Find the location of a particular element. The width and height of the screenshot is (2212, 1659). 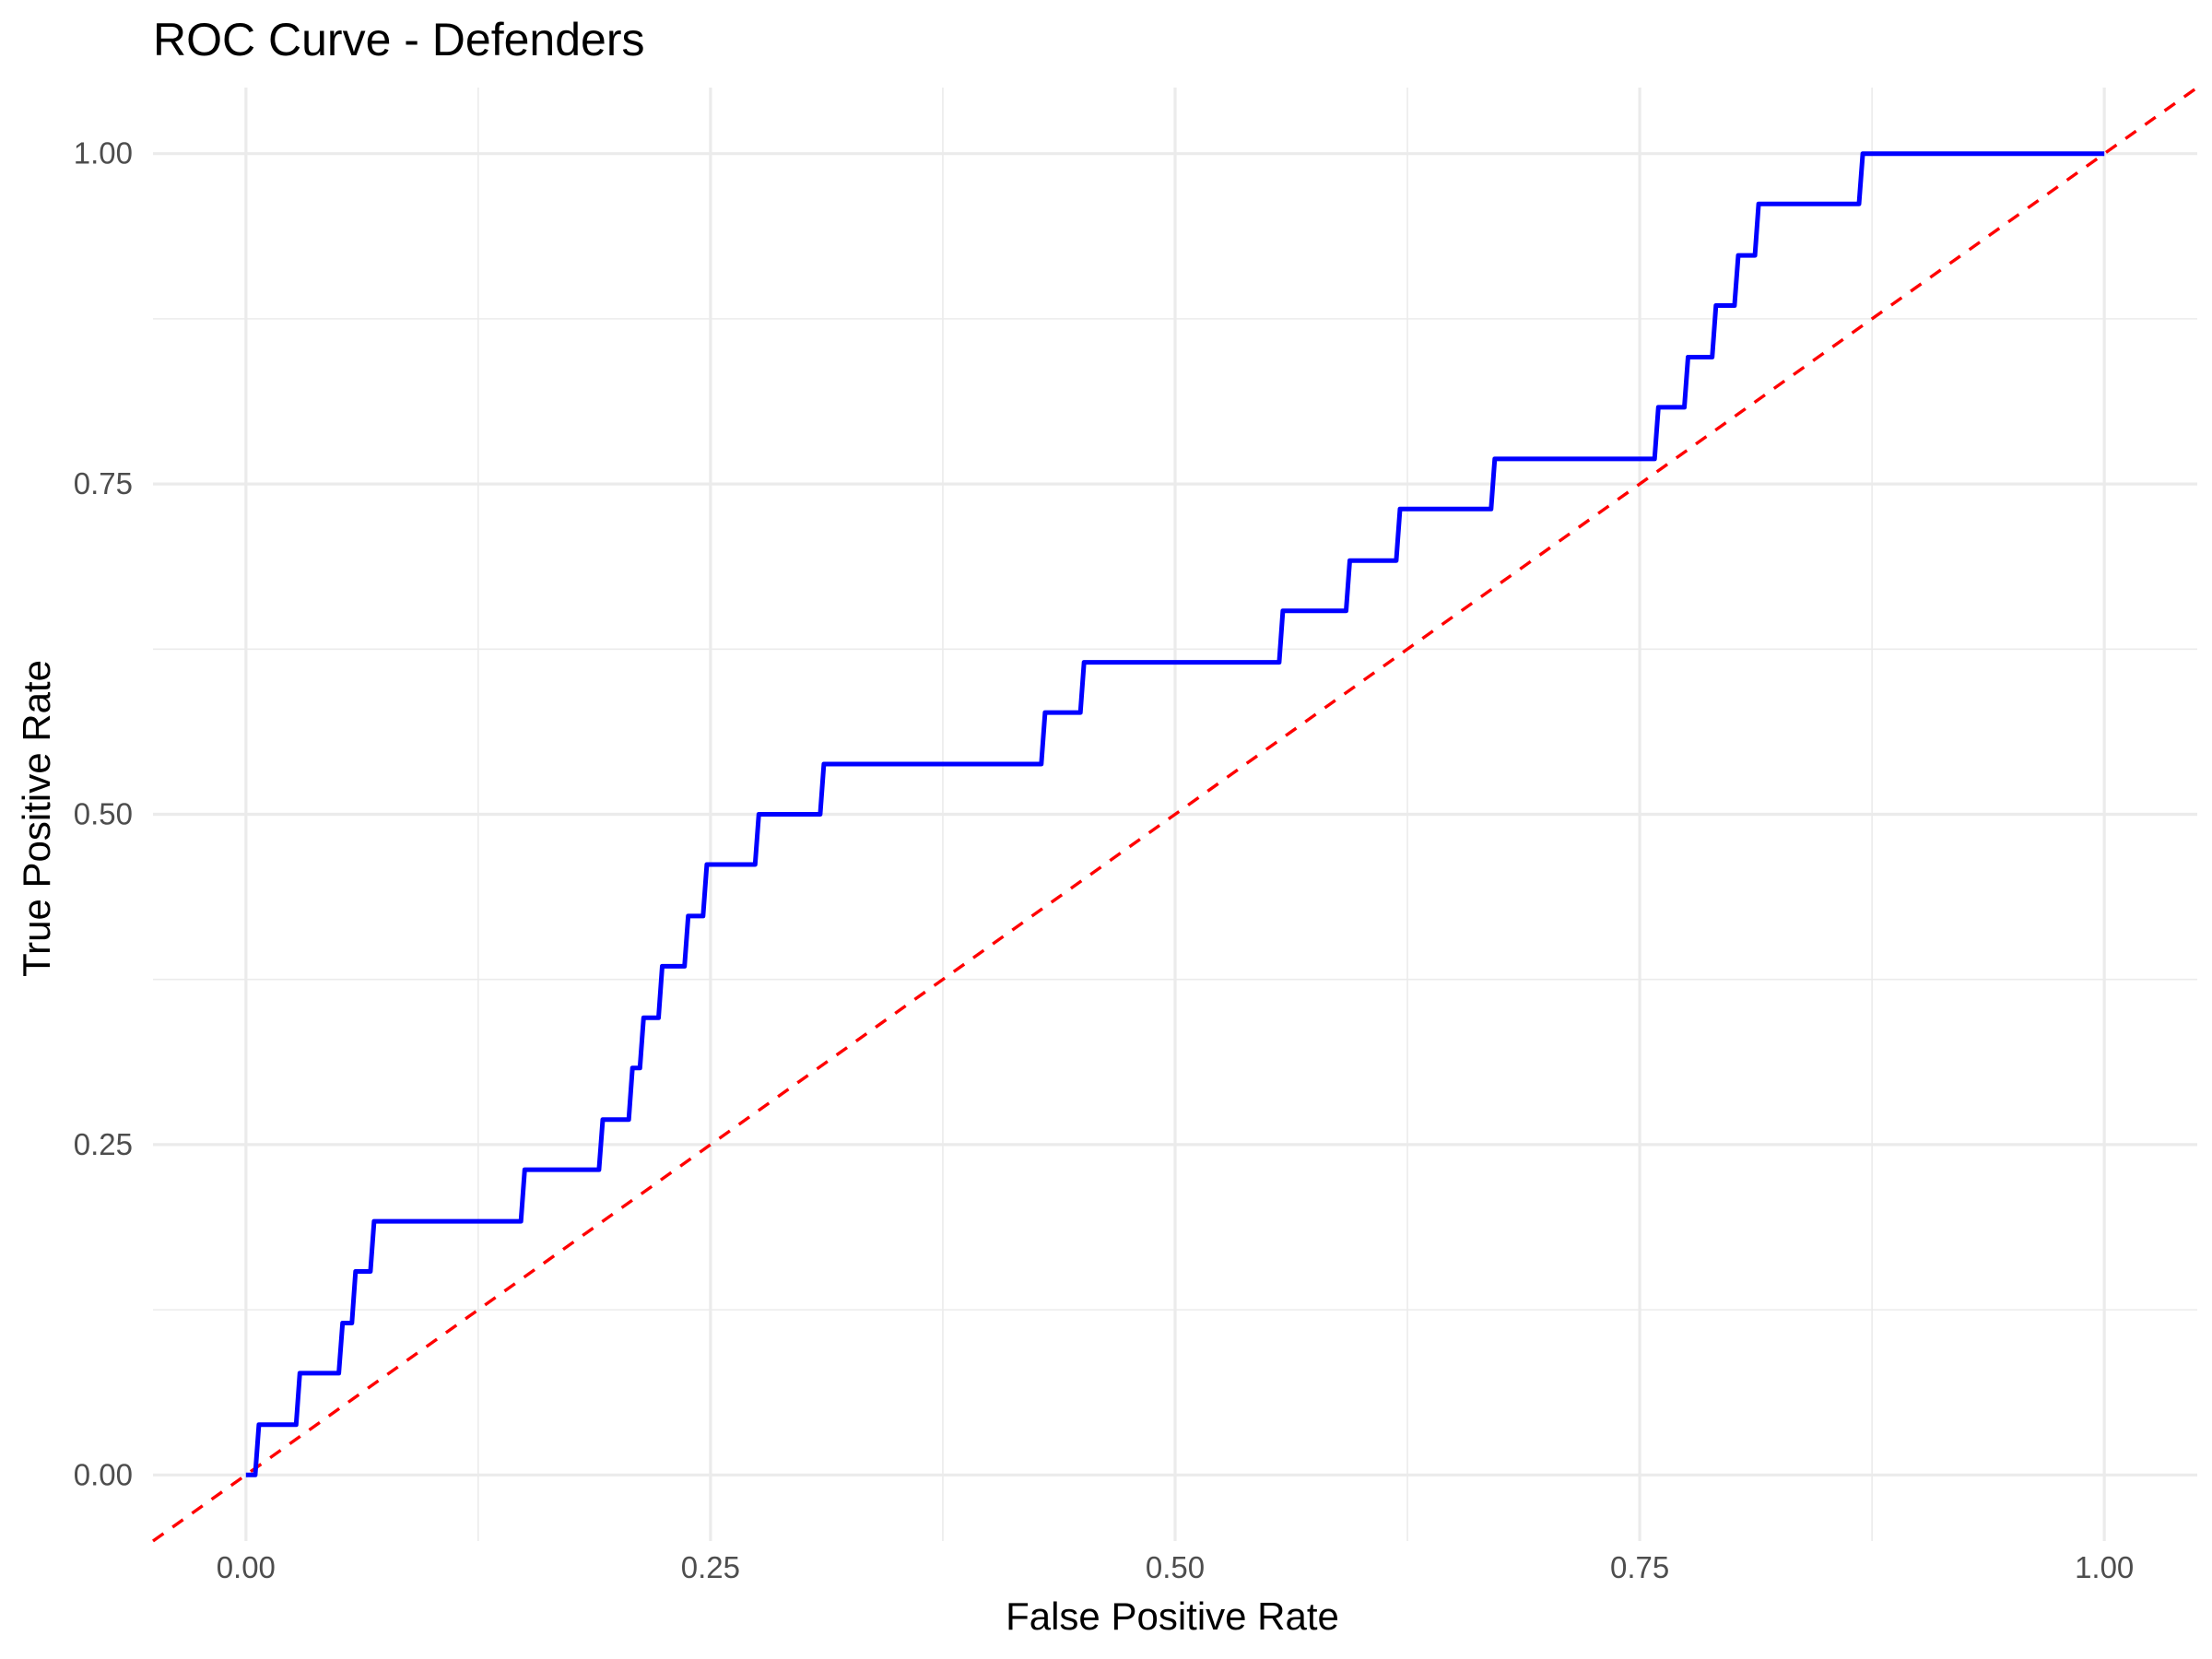

y-tick-label-0: 0.00 is located at coordinates (103, 1474).